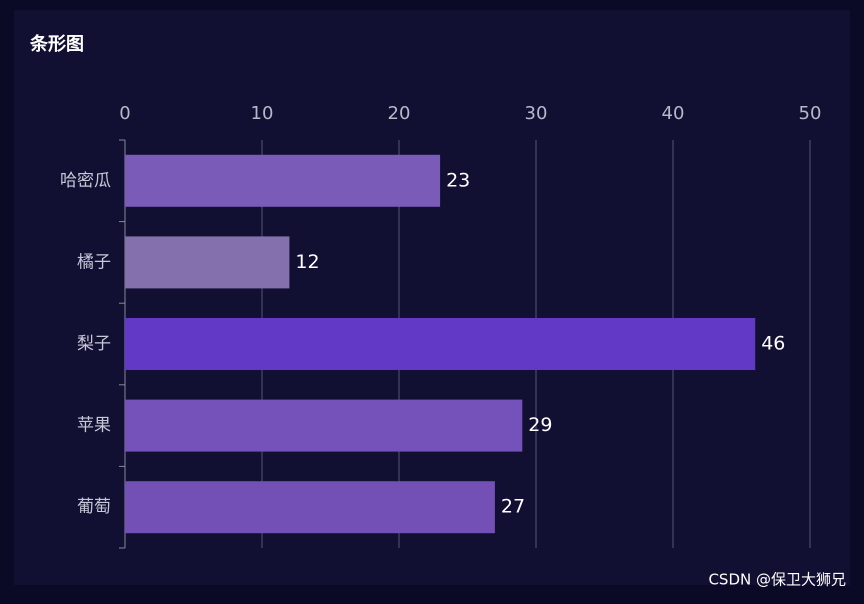  Describe the element at coordinates (458, 180) in the screenshot. I see `value-label: 23` at that location.